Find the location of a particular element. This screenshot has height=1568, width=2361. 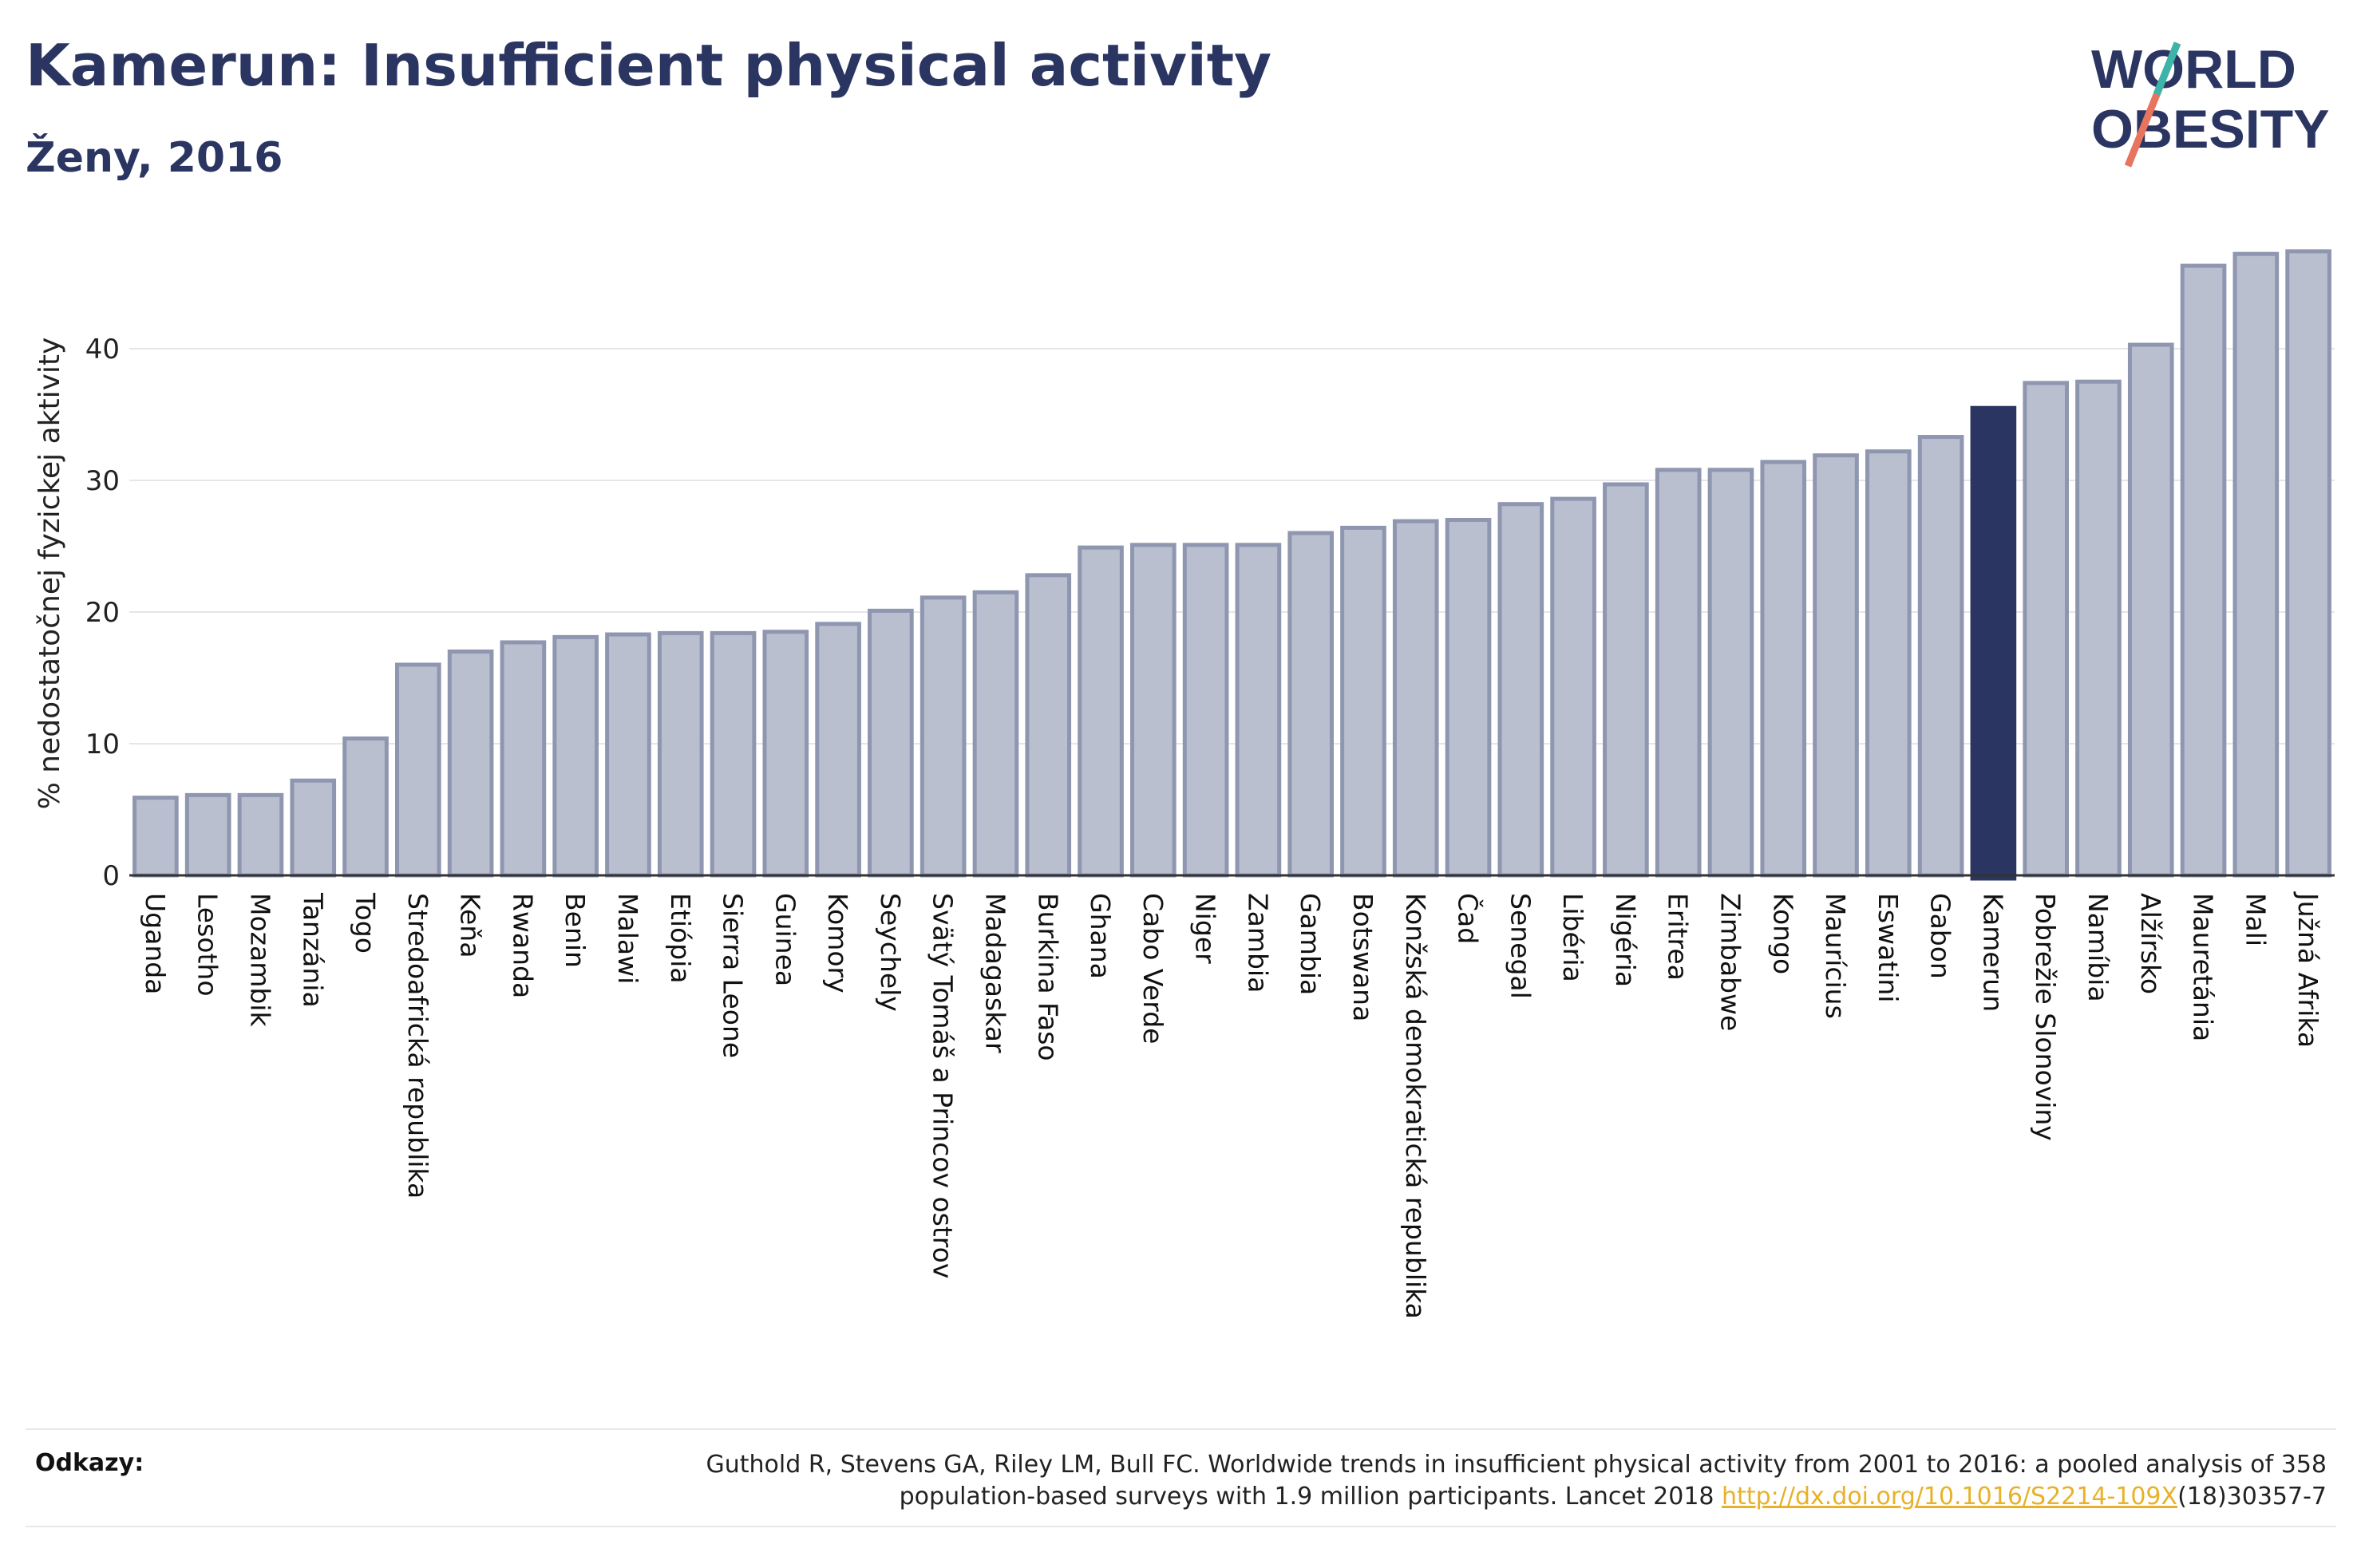

y-axis-label: % nedostatočnej fyzickej aktivity is located at coordinates (50, 574).